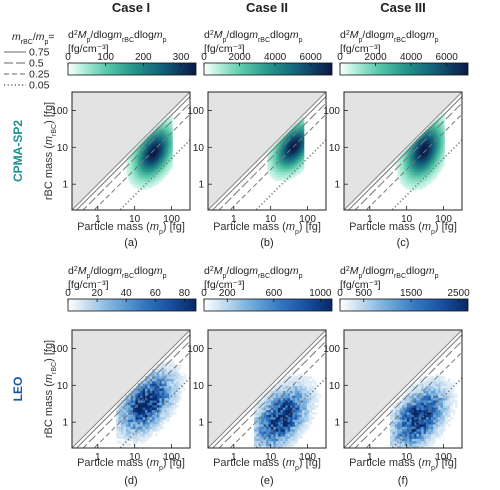 The width and height of the screenshot is (500, 490). I want to click on colorbar: d2Mp/dlogmrBCdlogmp[fg/cm⁻³]0 500 1500 2500, so click(403, 288).